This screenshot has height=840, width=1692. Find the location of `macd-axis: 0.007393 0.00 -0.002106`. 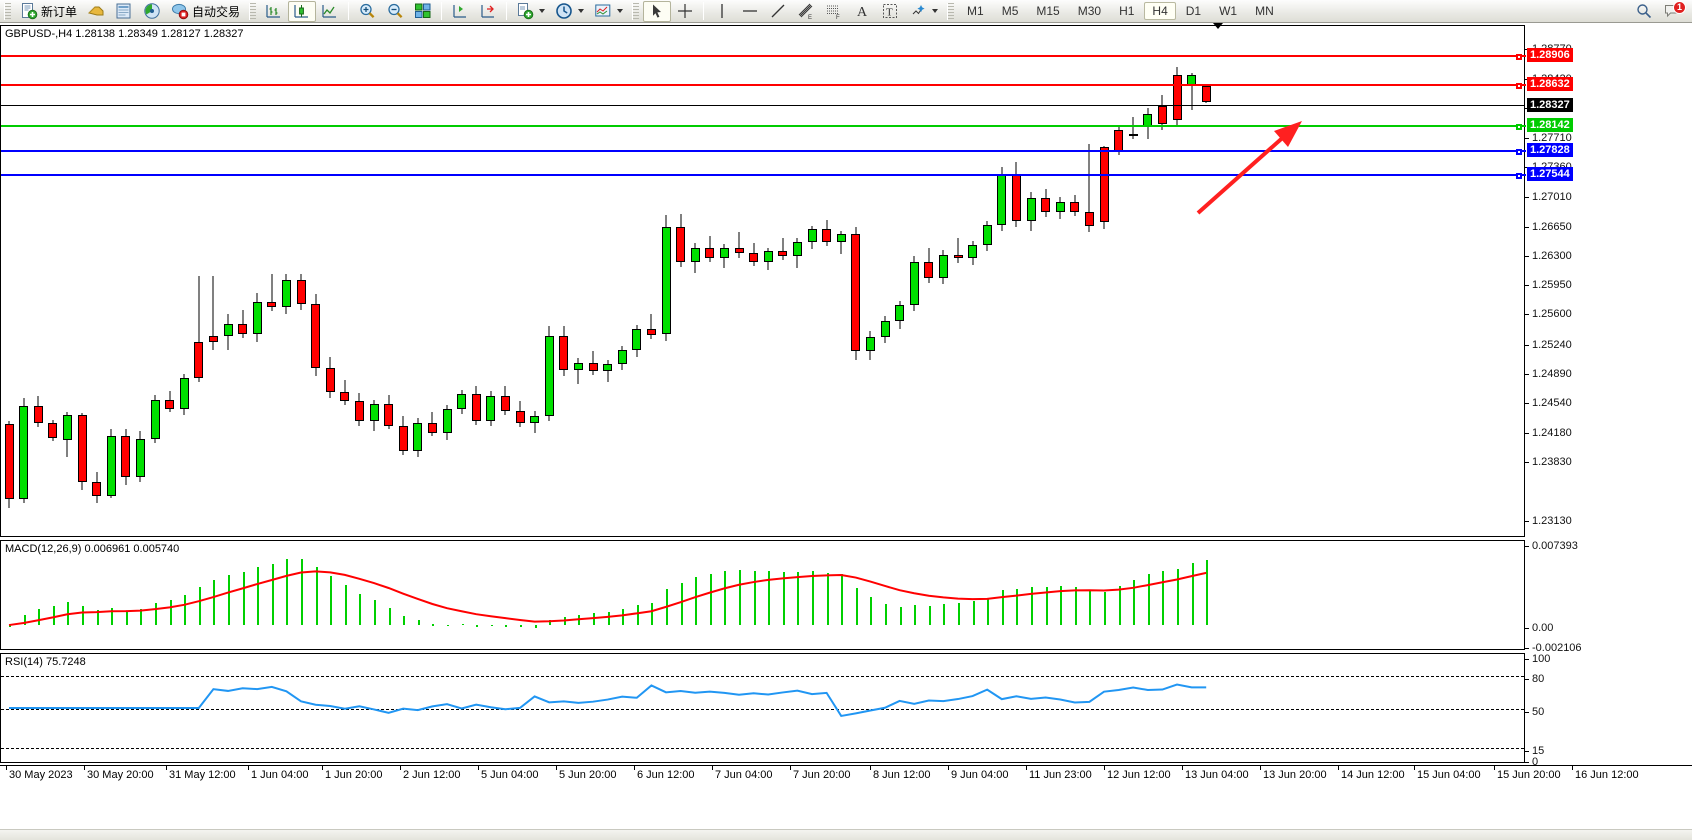

macd-axis: 0.007393 0.00 -0.002106 is located at coordinates (1608, 597).